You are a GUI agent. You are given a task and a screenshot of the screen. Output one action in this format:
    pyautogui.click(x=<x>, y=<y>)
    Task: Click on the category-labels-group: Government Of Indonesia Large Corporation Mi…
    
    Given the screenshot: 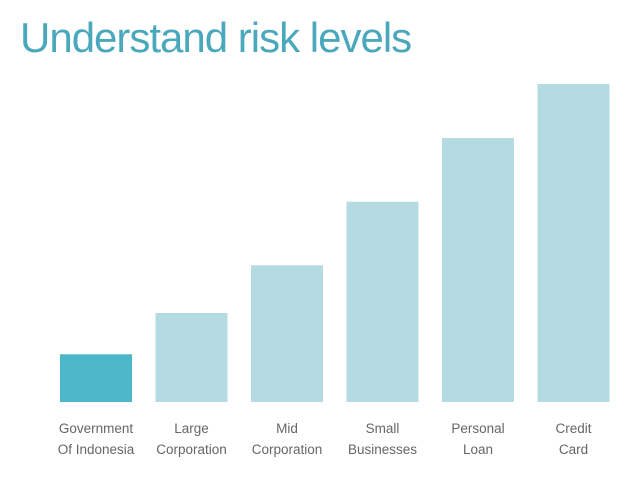 What is the action you would take?
    pyautogui.click(x=325, y=439)
    